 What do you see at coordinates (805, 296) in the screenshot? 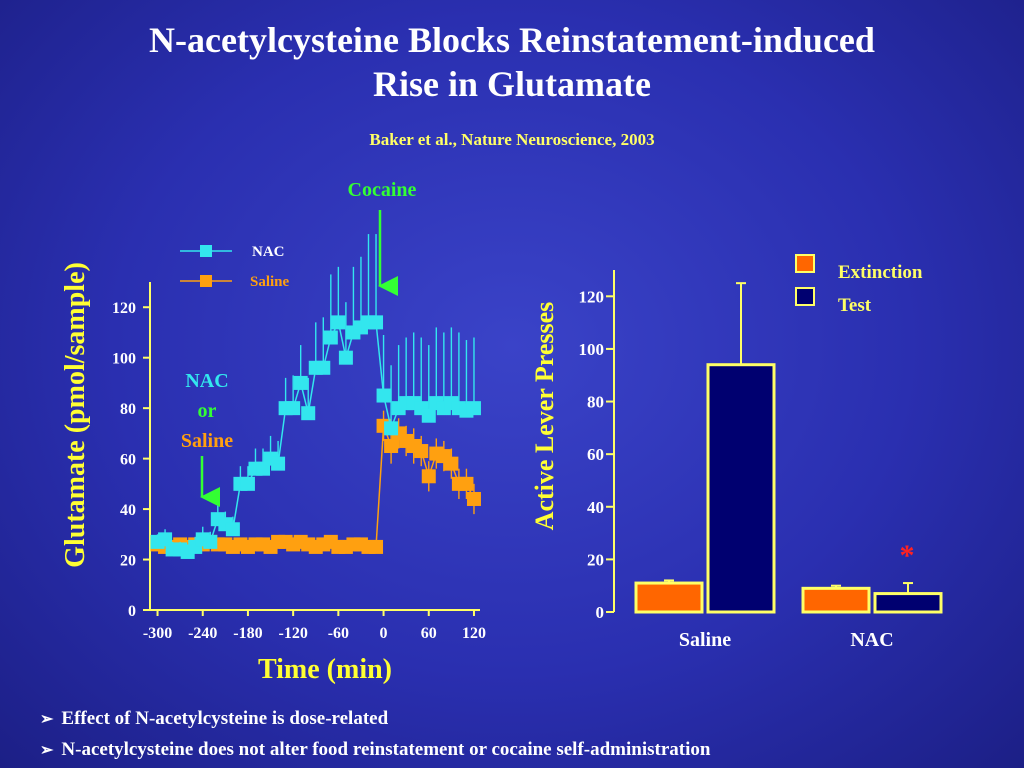
I see `legend-test-swatch` at bounding box center [805, 296].